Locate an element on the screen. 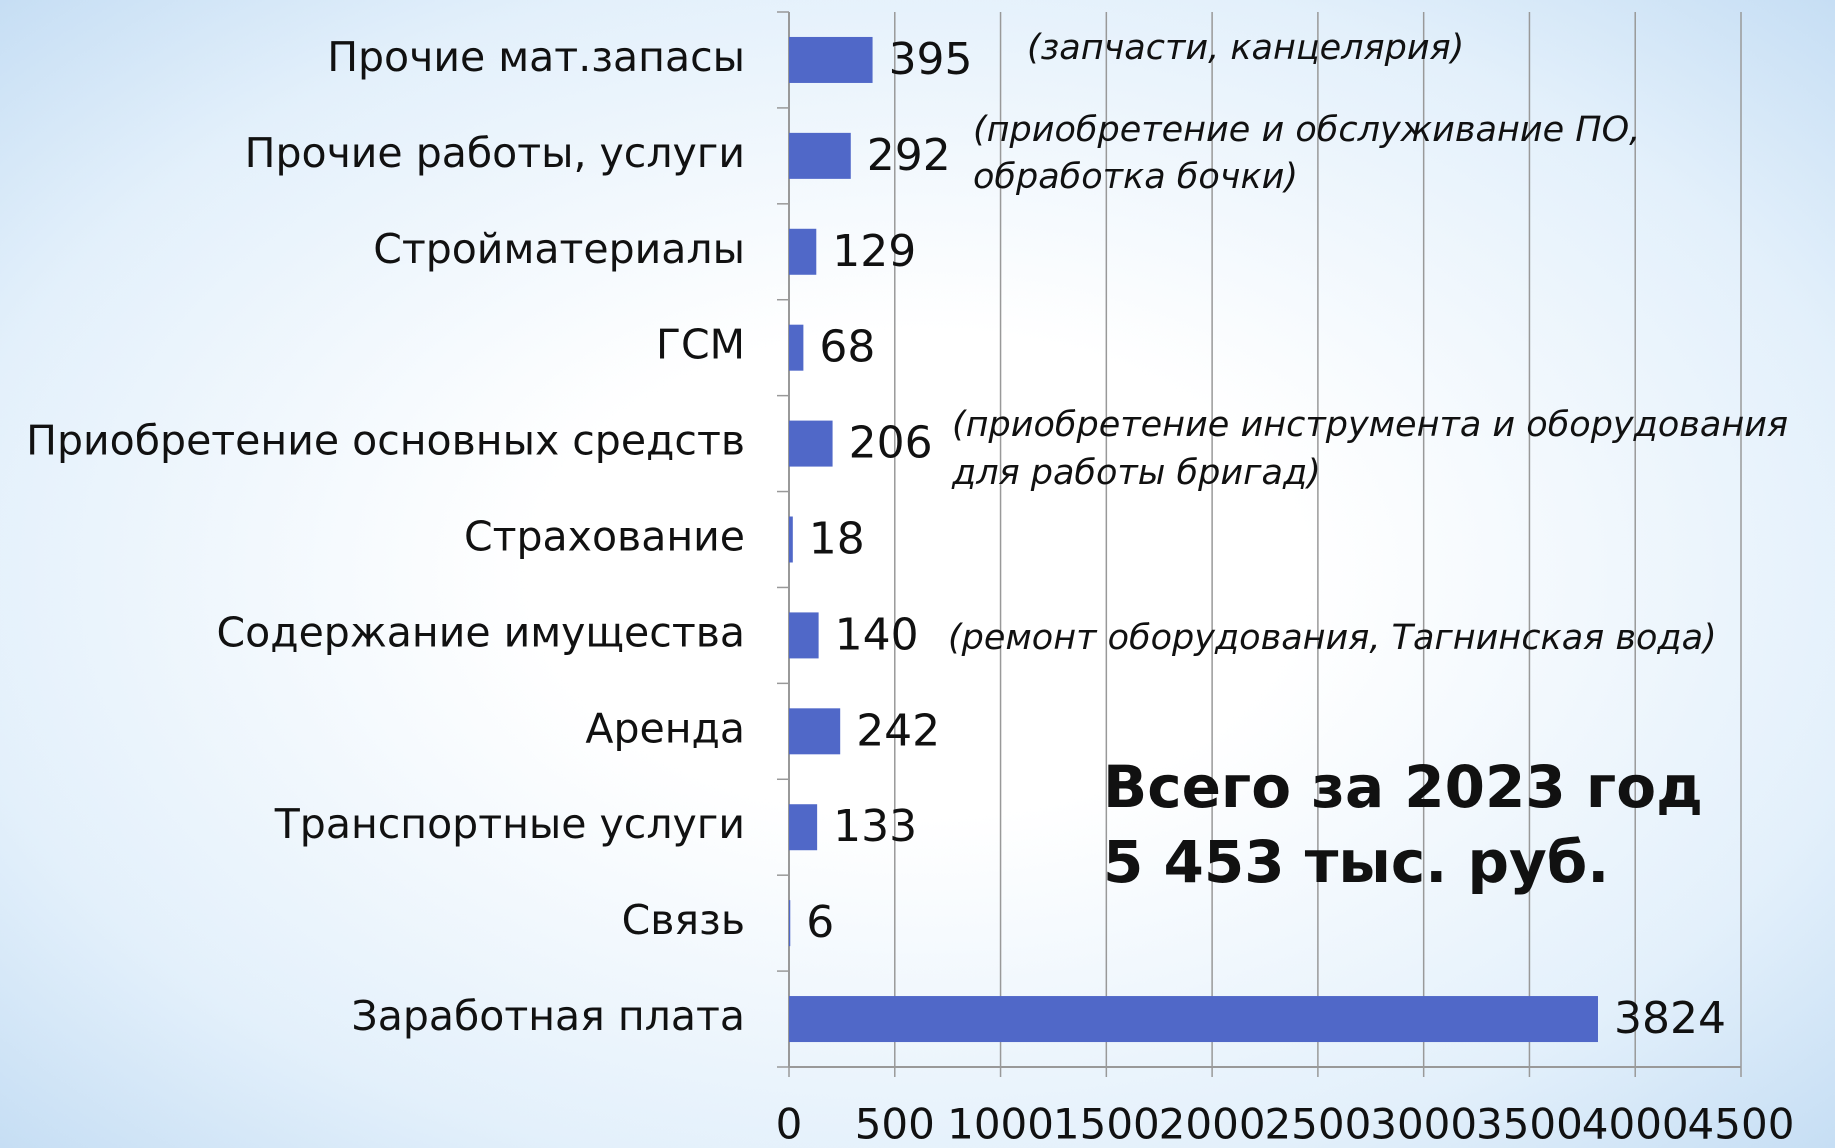 Image resolution: width=1835 pixels, height=1148 pixels. value-label: 133 is located at coordinates (875, 826).